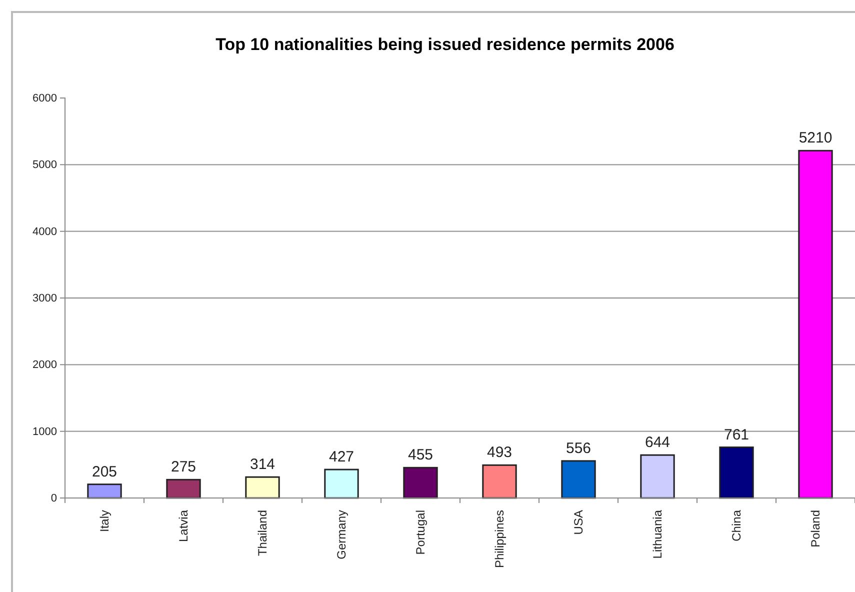  What do you see at coordinates (44, 98) in the screenshot?
I see `y-tick-label: 6000` at bounding box center [44, 98].